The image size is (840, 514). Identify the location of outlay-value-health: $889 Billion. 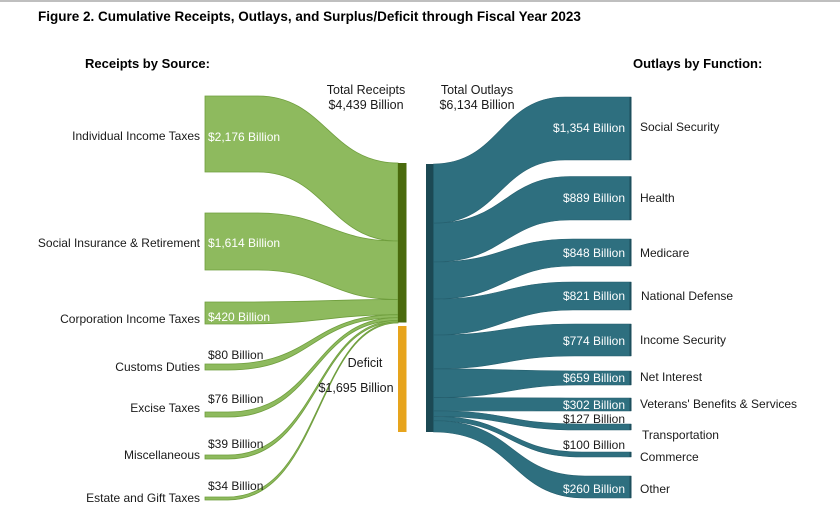
(593, 198).